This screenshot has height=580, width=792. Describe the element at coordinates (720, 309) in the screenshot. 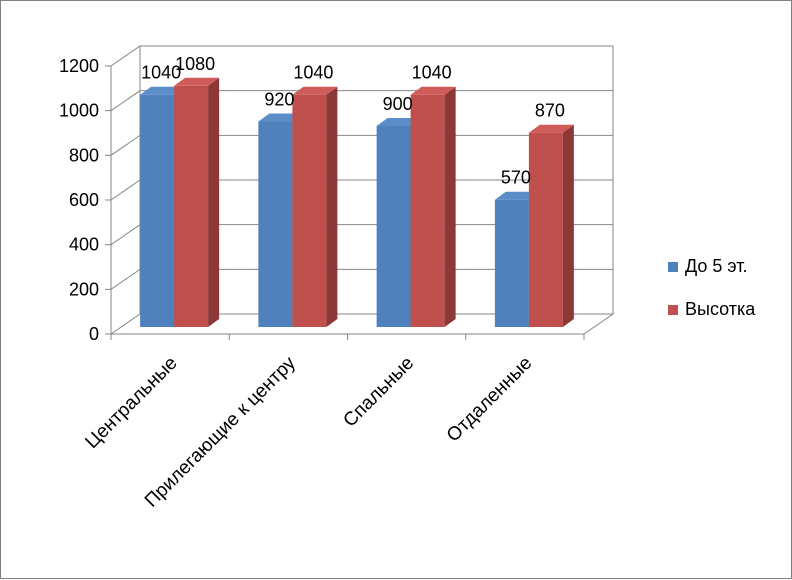

I see `legend-label: Высотка` at that location.